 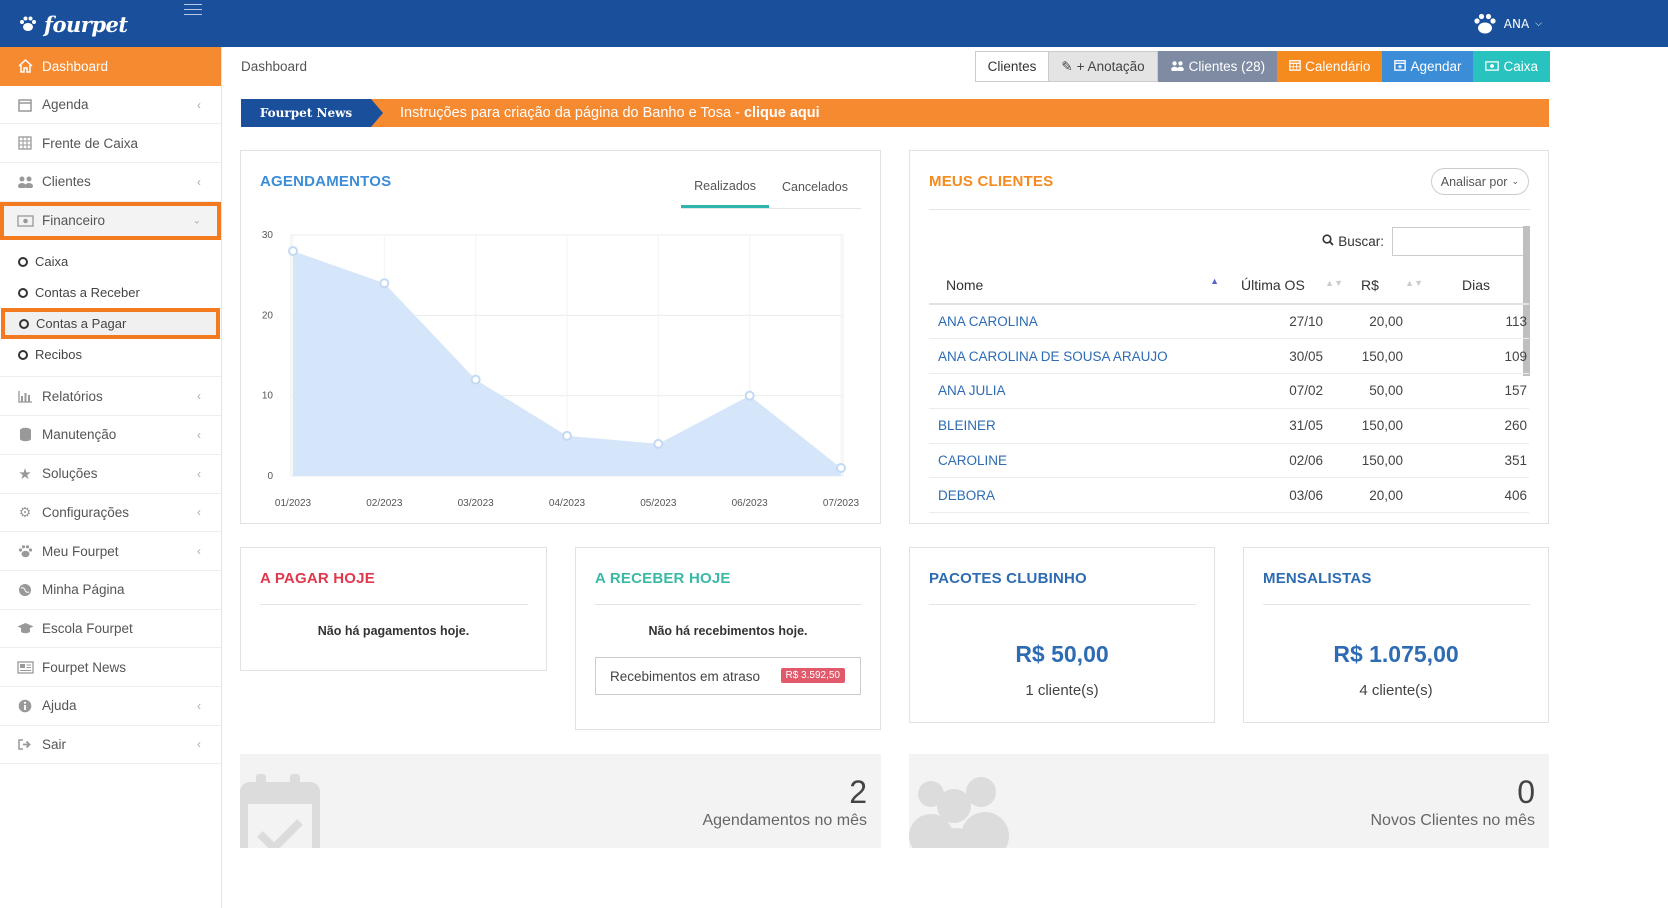 What do you see at coordinates (110, 261) in the screenshot?
I see `submenu-item-caixa: Caixa` at bounding box center [110, 261].